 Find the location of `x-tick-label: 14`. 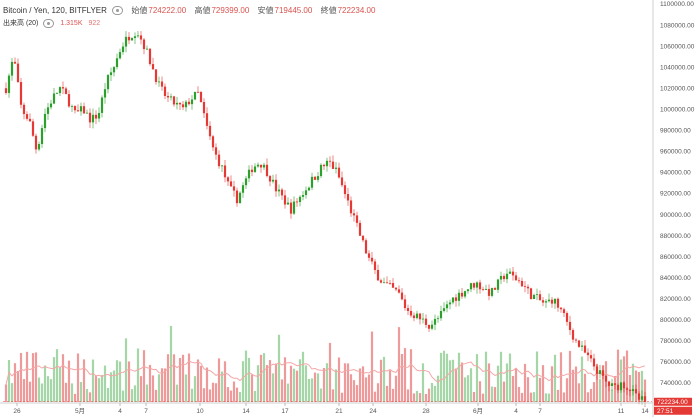

x-tick-label: 14 is located at coordinates (645, 411).